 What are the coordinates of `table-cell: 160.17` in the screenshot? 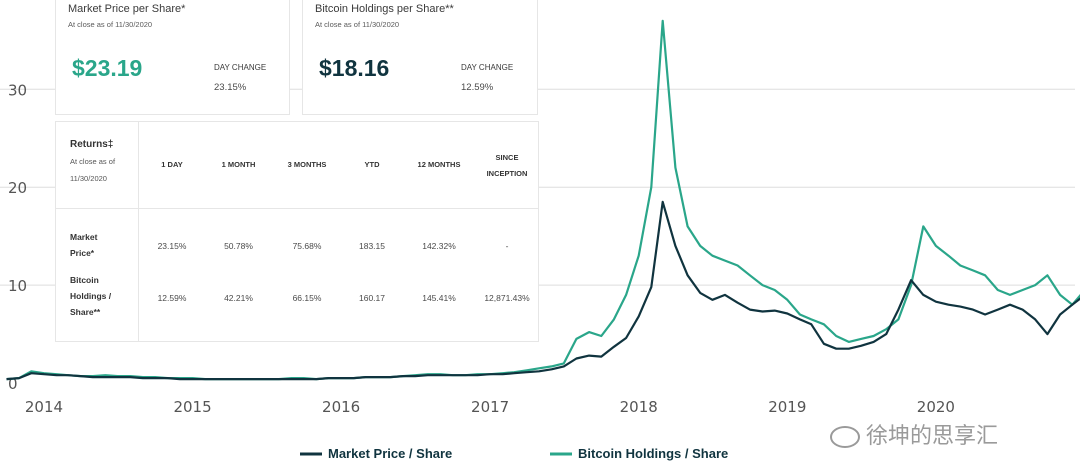 It's located at (372, 298).